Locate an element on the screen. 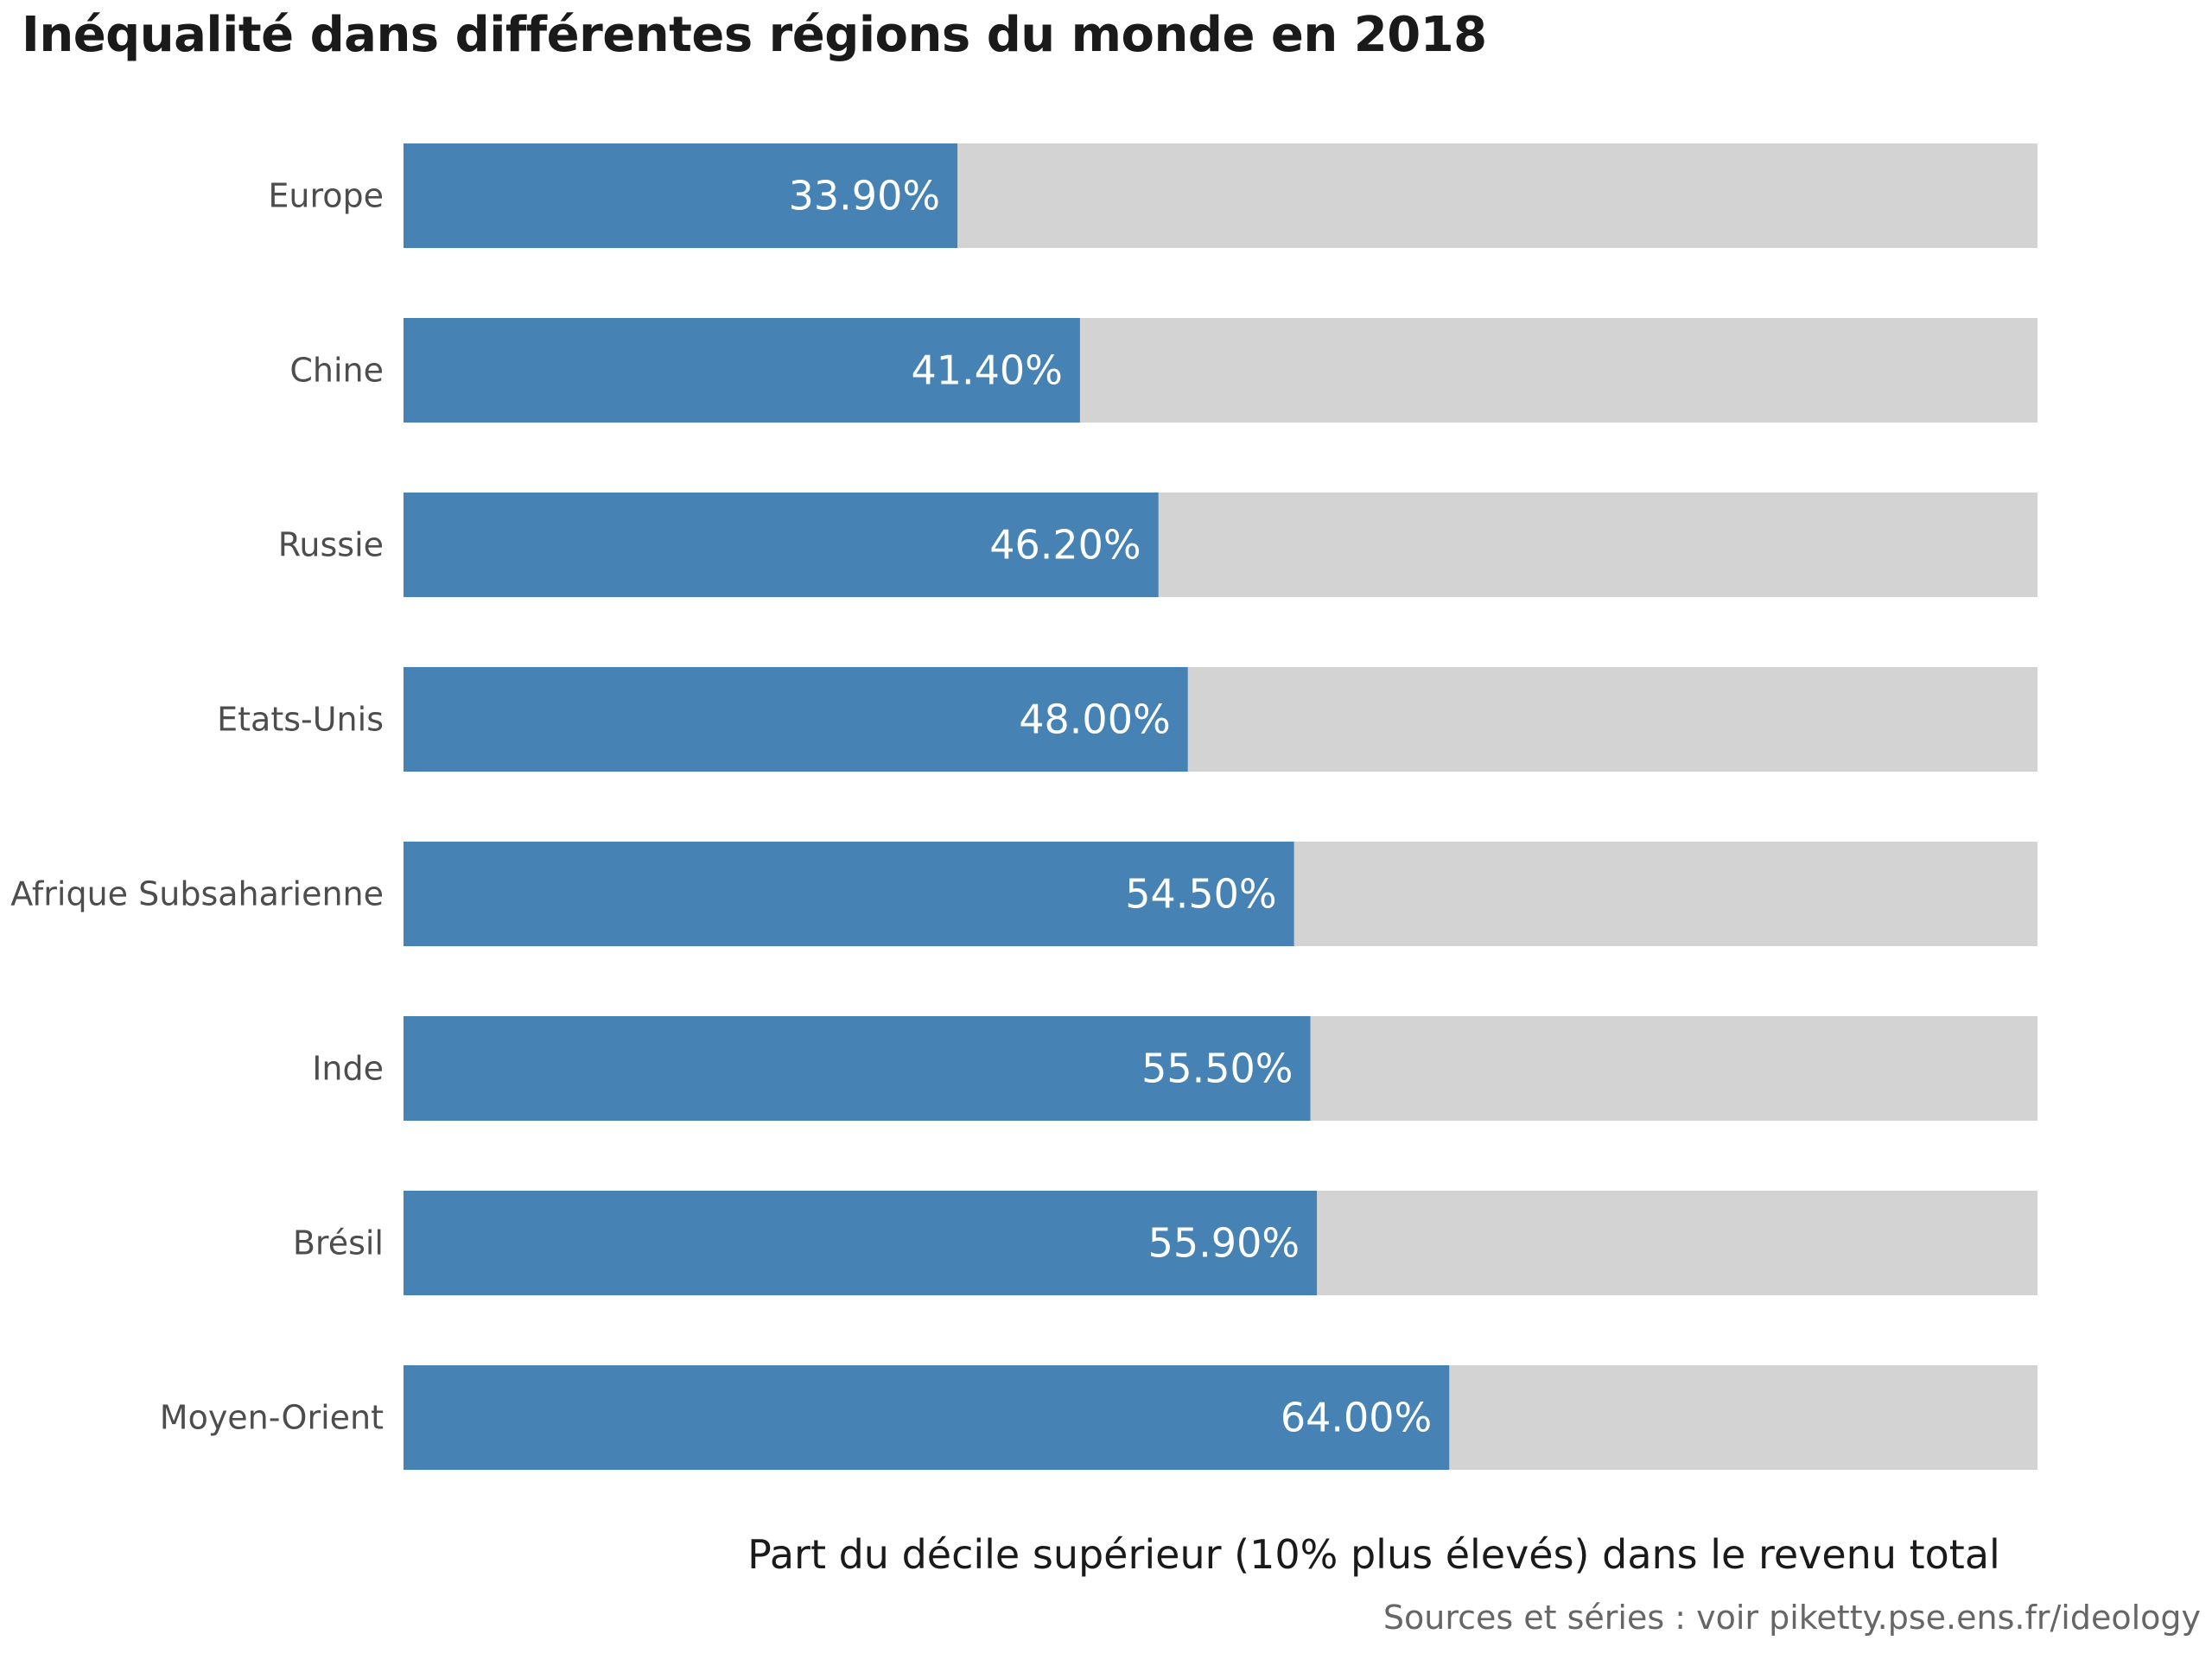  category-label: Brésil is located at coordinates (338, 1243).